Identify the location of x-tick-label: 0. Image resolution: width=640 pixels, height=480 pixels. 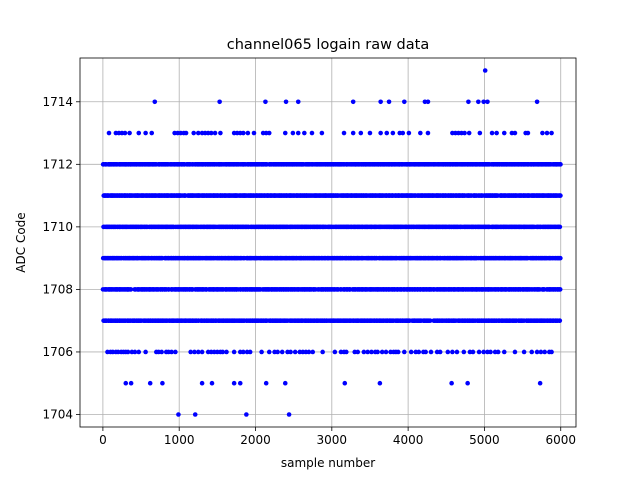
(103, 440).